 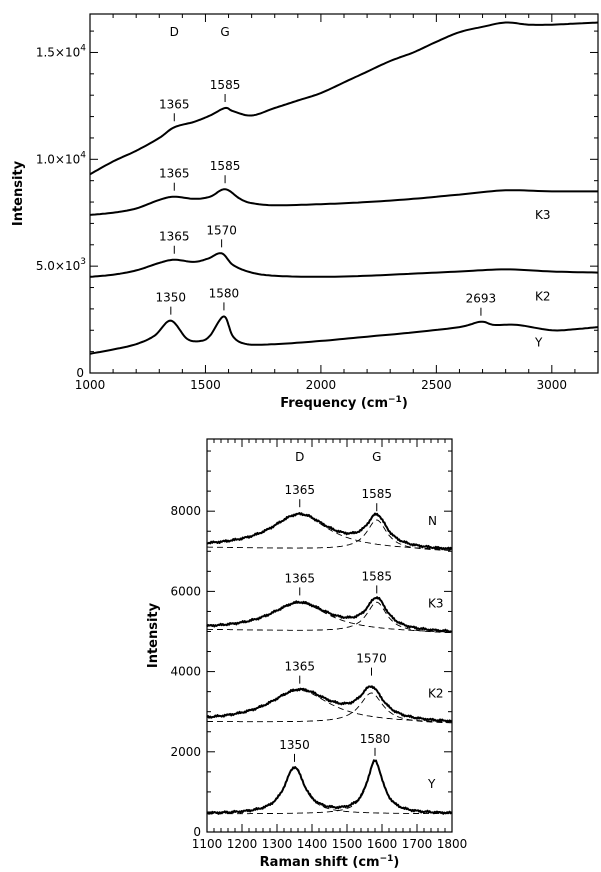 What do you see at coordinates (90, 385) in the screenshot?
I see `x-tick-label: 1000` at bounding box center [90, 385].